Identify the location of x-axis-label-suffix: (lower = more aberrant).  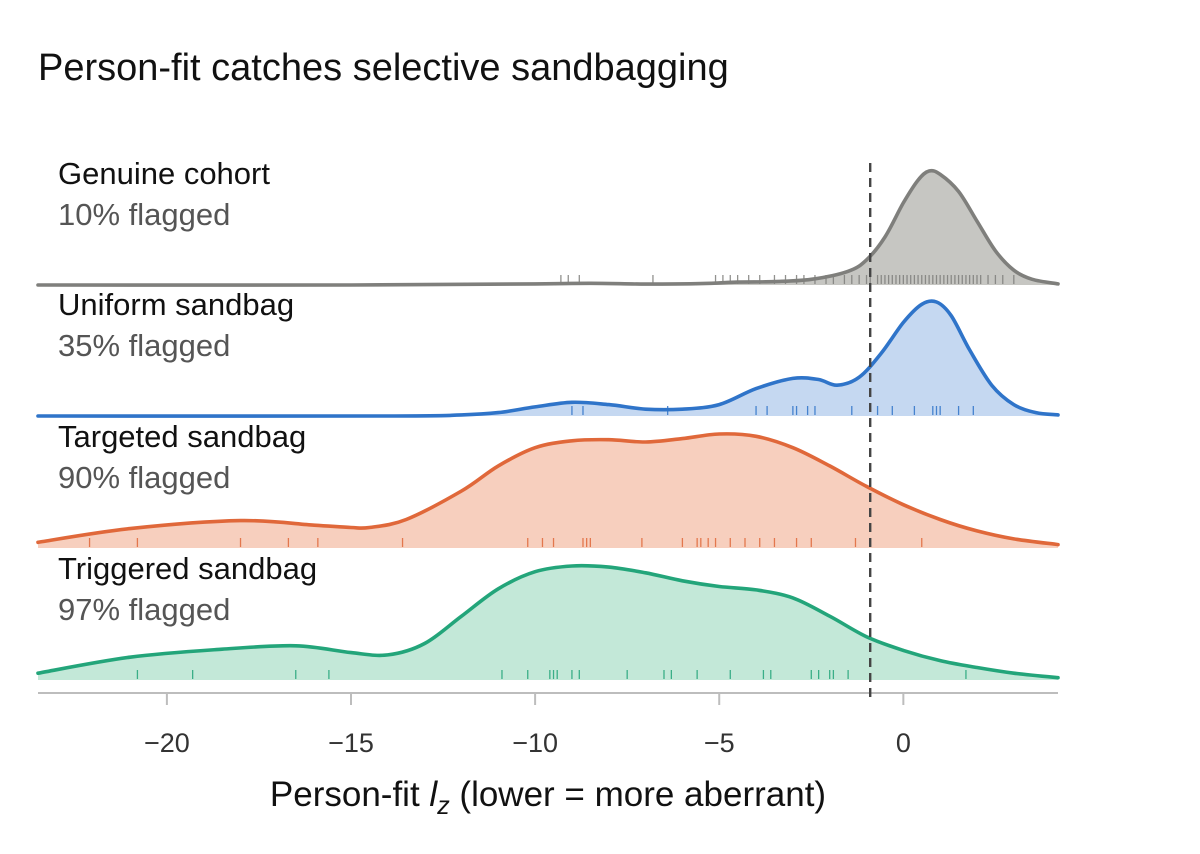
(638, 794).